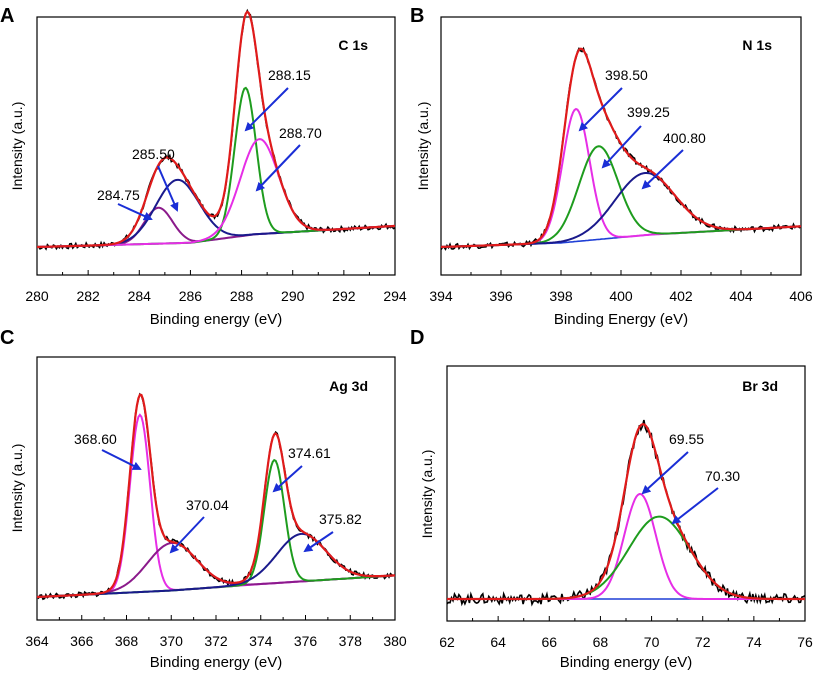 This screenshot has width=816, height=673. I want to click on x-tick-label: 370, so click(172, 641).